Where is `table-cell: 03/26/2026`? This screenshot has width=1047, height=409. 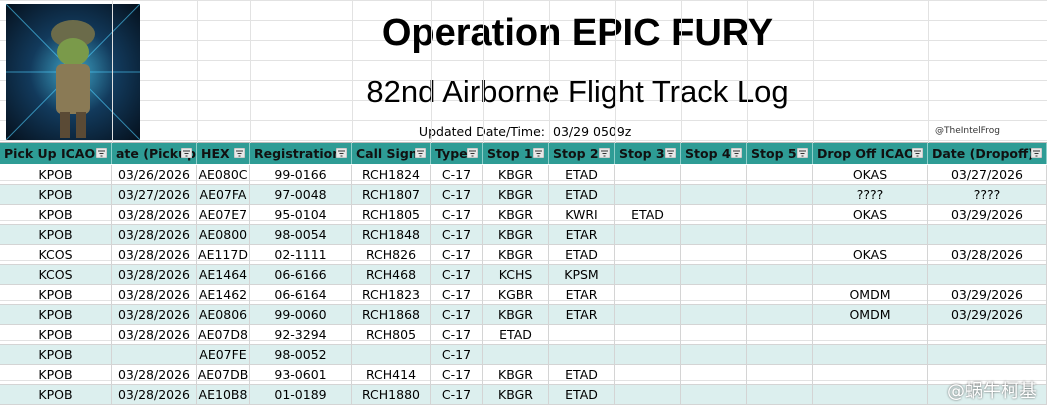
table-cell: 03/26/2026 is located at coordinates (154, 175).